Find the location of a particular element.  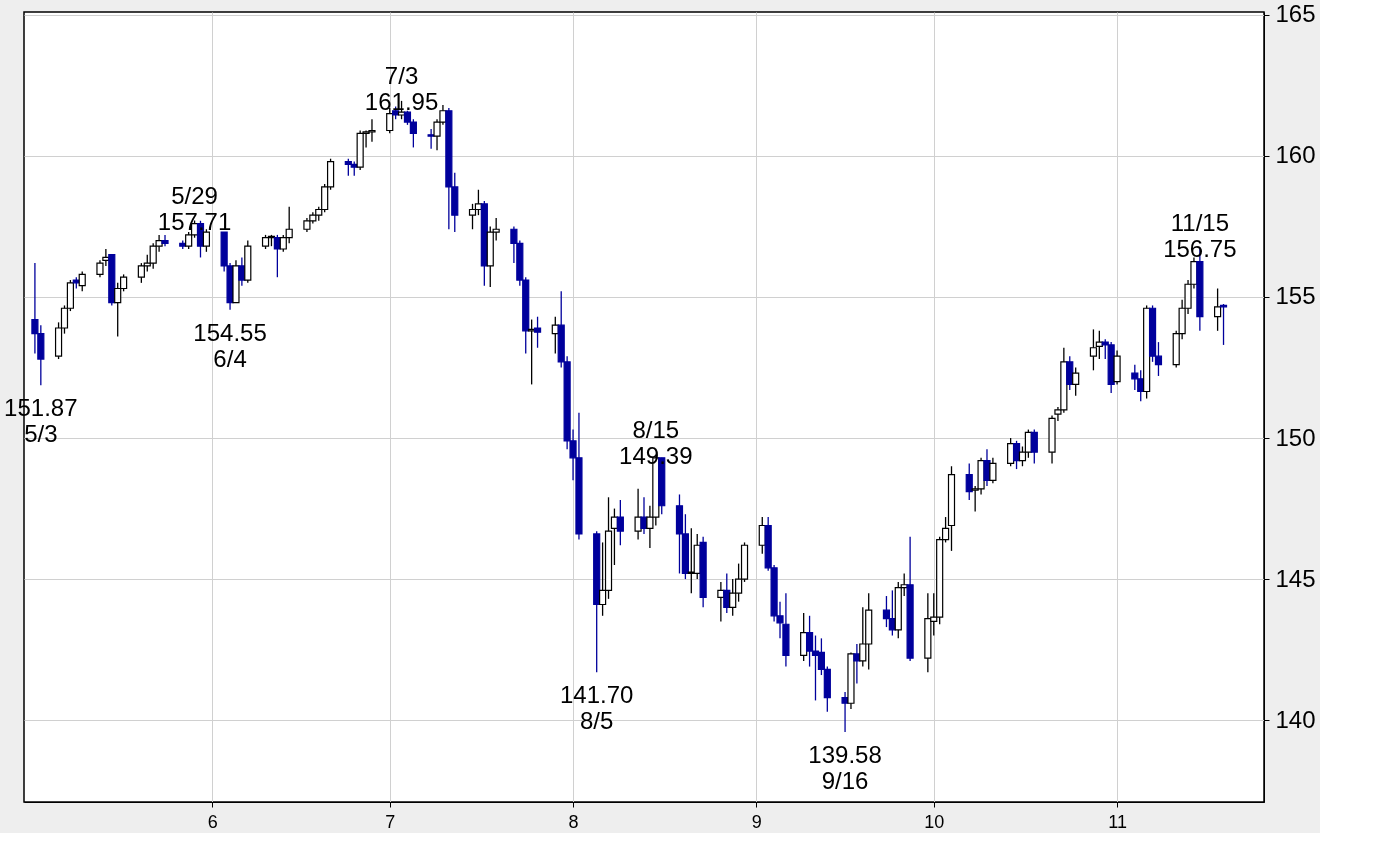

annotation: 7/3 161.95 is located at coordinates (401, 88).